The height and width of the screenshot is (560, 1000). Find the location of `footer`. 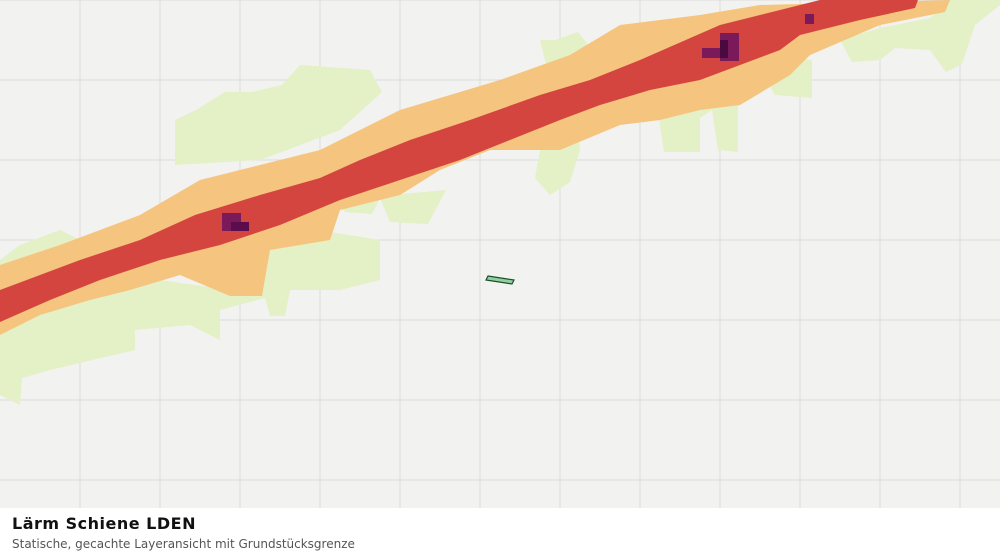

footer is located at coordinates (500, 534).